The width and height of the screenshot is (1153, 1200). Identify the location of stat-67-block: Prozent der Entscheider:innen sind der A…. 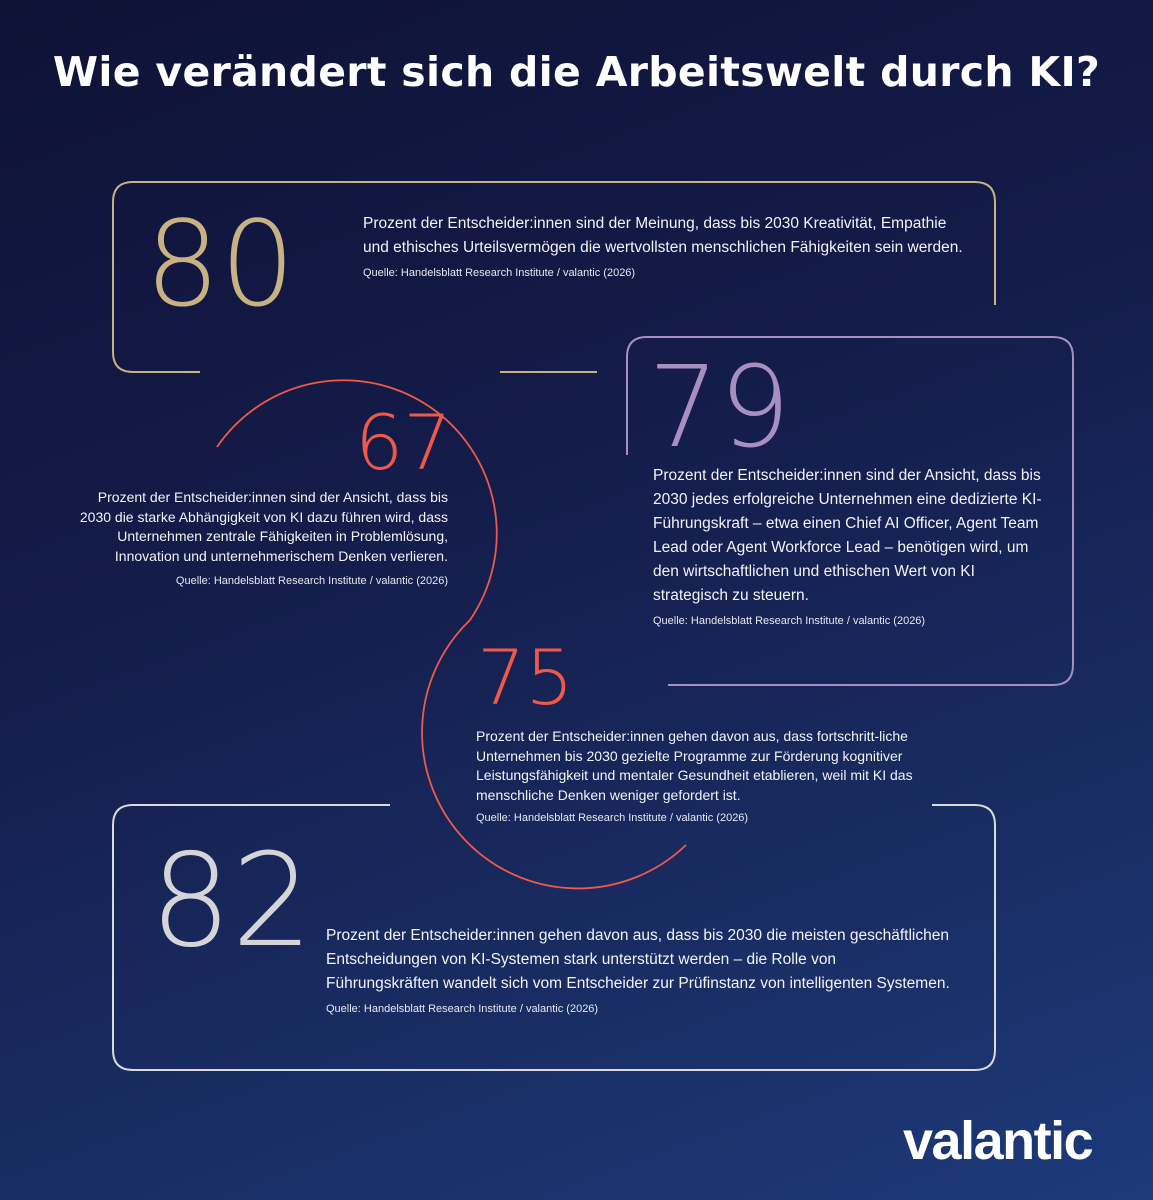
(259, 538).